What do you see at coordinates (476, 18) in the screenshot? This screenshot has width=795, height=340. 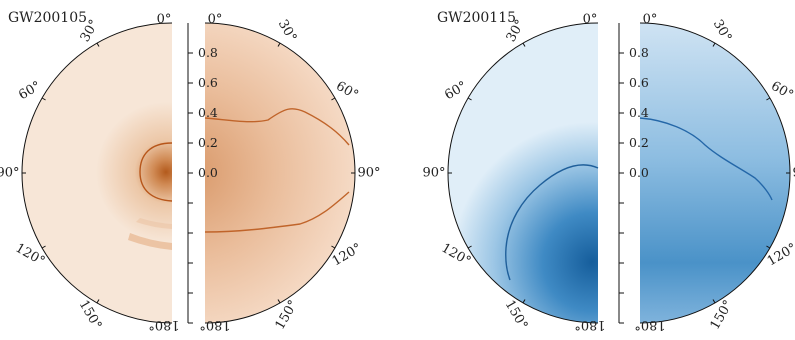 I see `panel-label: GW200115` at bounding box center [476, 18].